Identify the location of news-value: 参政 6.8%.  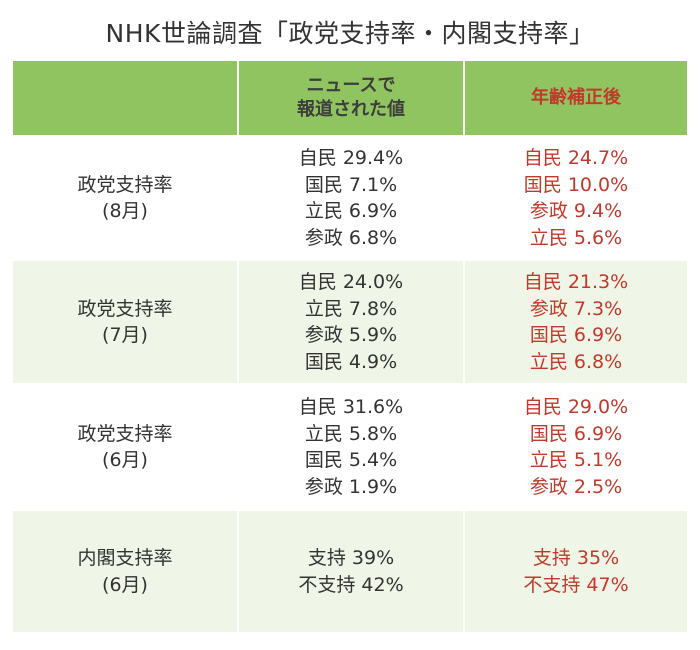
(351, 237).